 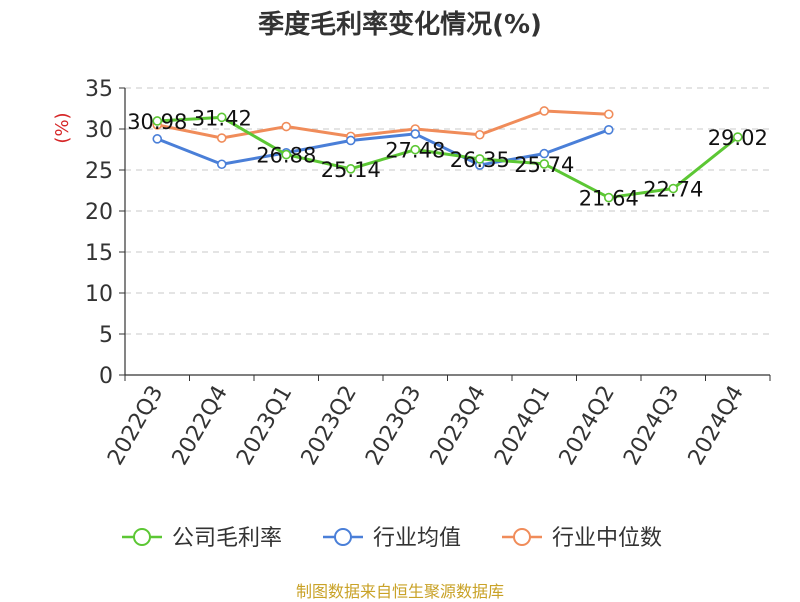 I want to click on data-label: 25.14, so click(x=351, y=170).